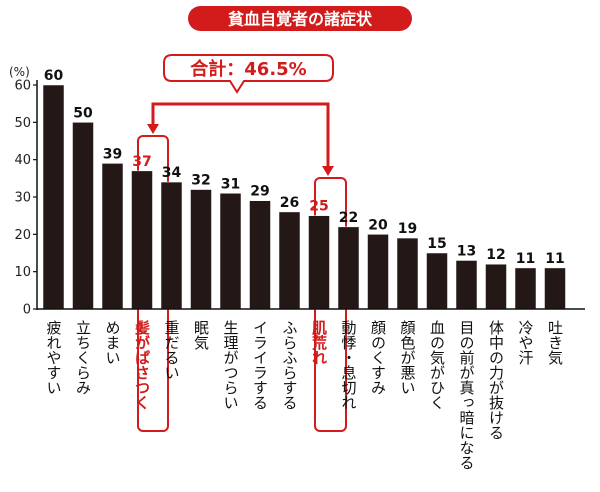 The height and width of the screenshot is (492, 600). What do you see at coordinates (83, 357) in the screenshot?
I see `category-label: 立ちくらみ` at bounding box center [83, 357].